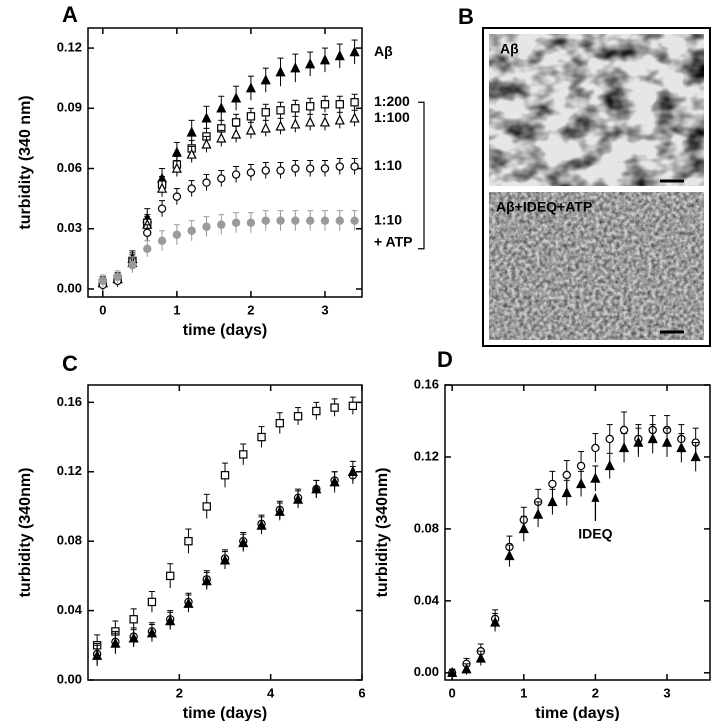  Describe the element at coordinates (388, 219) in the screenshot. I see `series-label: 1:10` at that location.